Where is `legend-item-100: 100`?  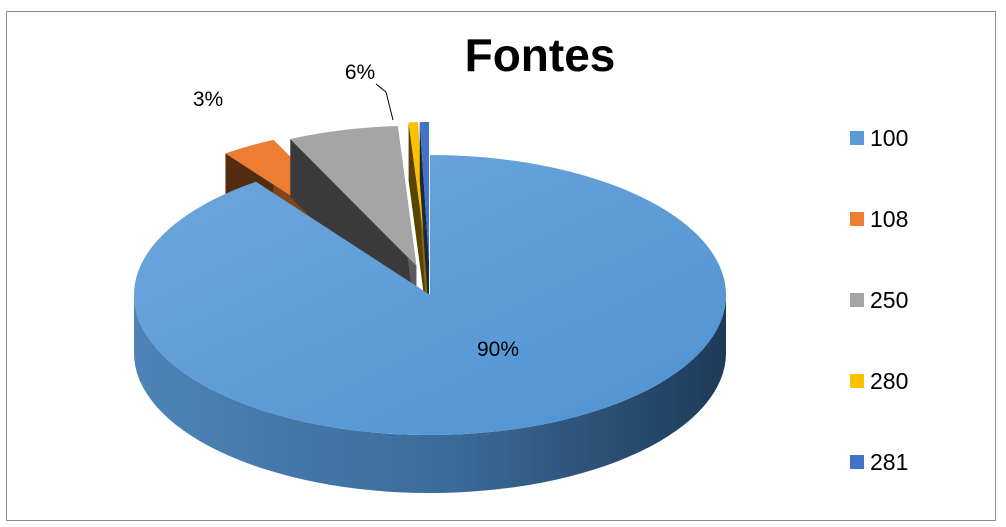 legend-item-100: 100 is located at coordinates (915, 162).